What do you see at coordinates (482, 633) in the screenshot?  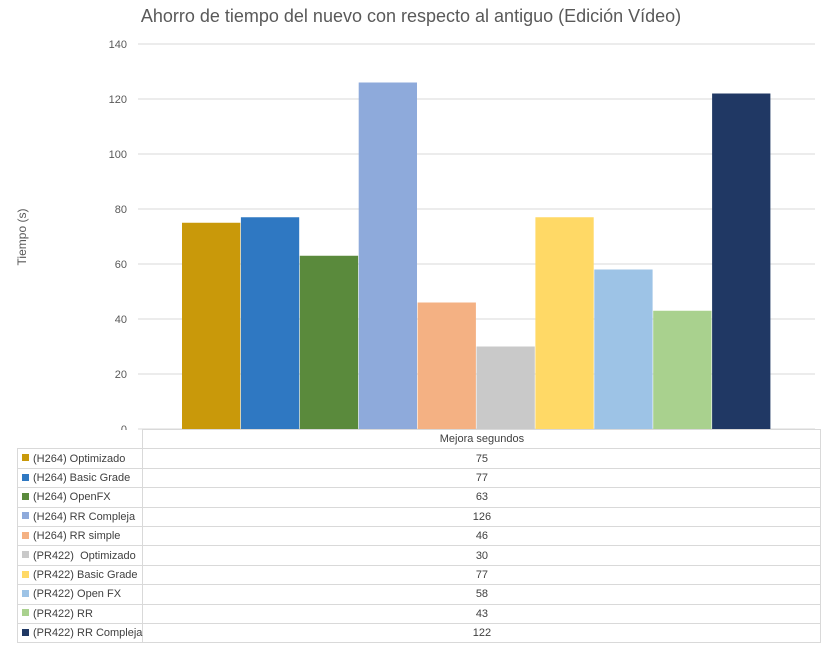 I see `series-value: 122` at bounding box center [482, 633].